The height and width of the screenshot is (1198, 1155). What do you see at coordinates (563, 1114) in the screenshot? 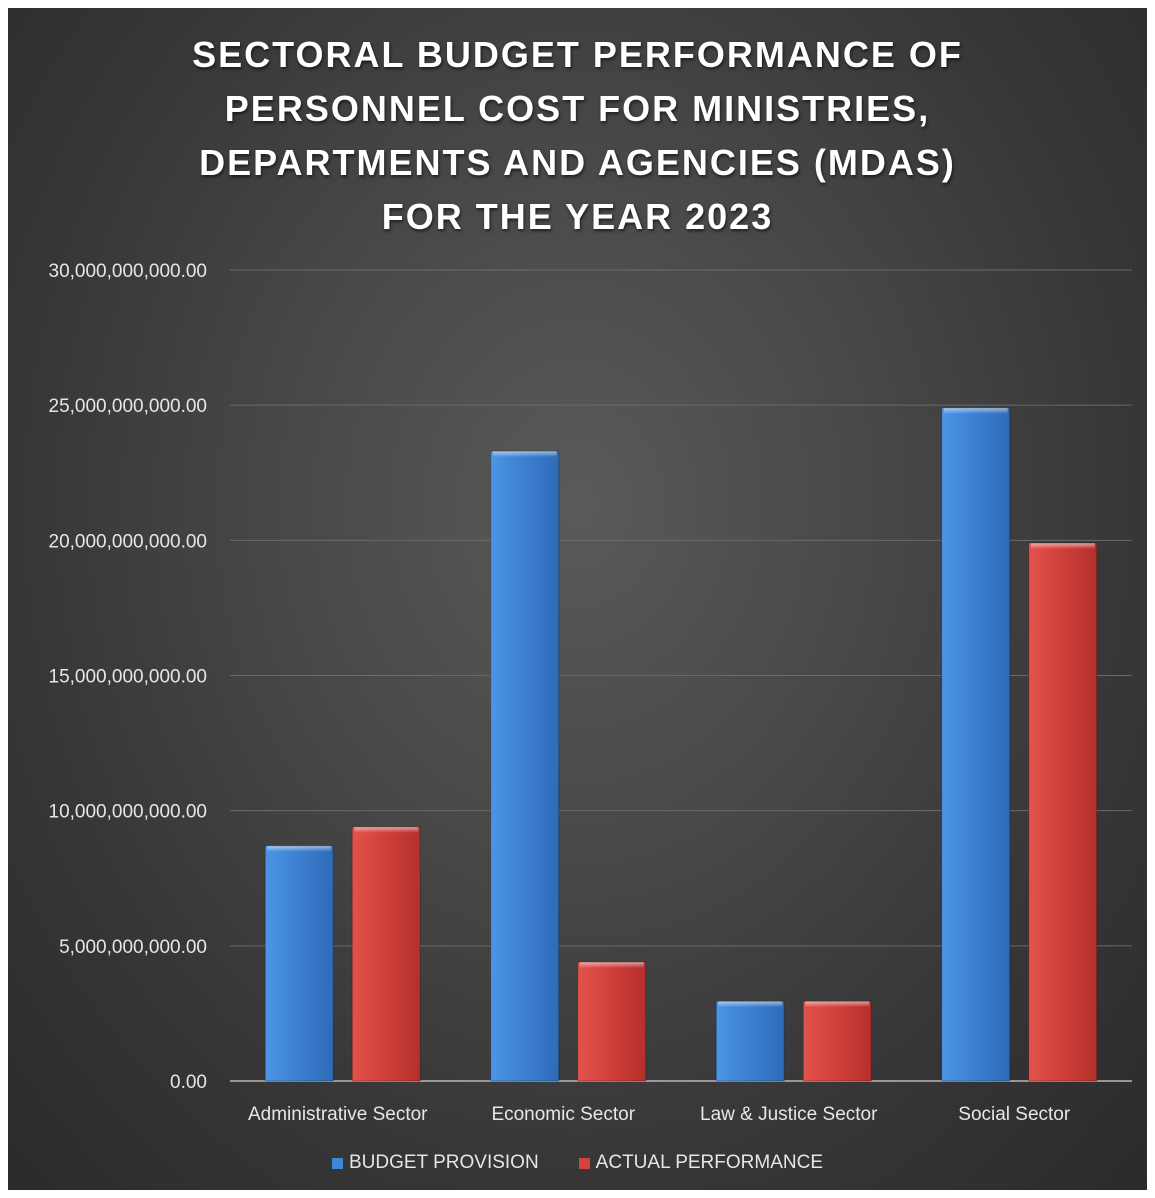
I see `x-category-label: Economic Sector` at bounding box center [563, 1114].